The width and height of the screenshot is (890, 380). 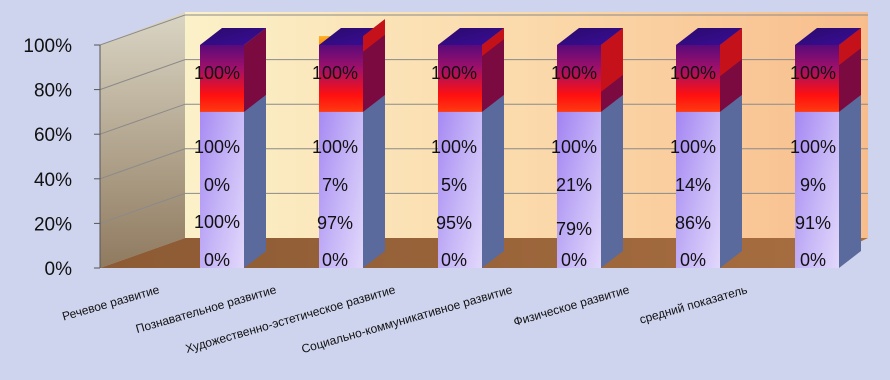 I want to click on data-label-purple: 97%, so click(x=335, y=223).